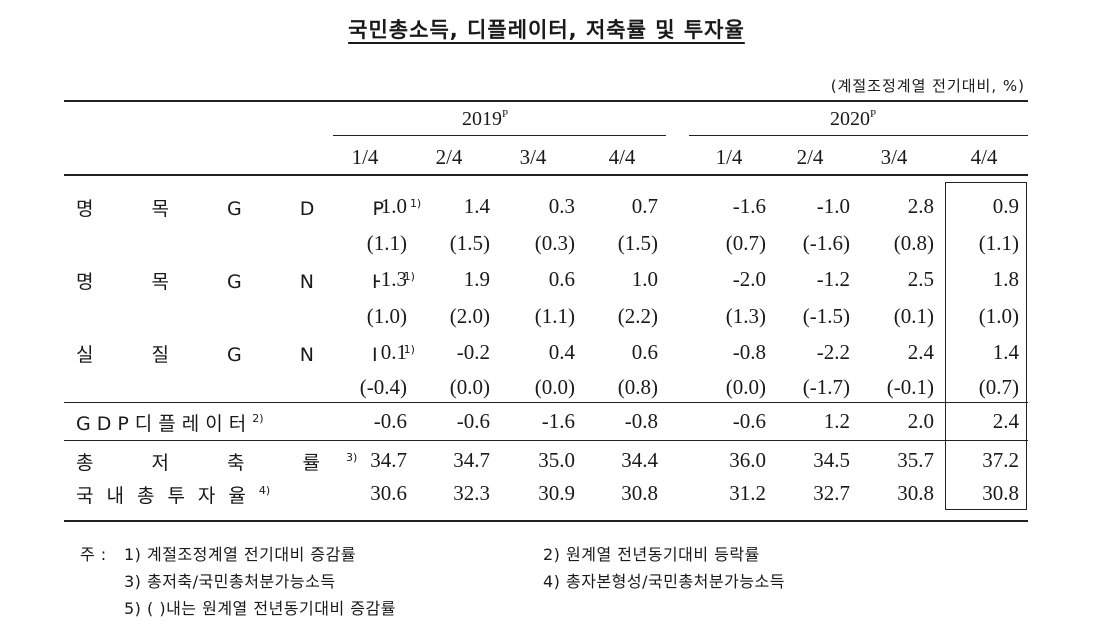  I want to click on row-label-text: 국내총투자율, so click(167, 496).